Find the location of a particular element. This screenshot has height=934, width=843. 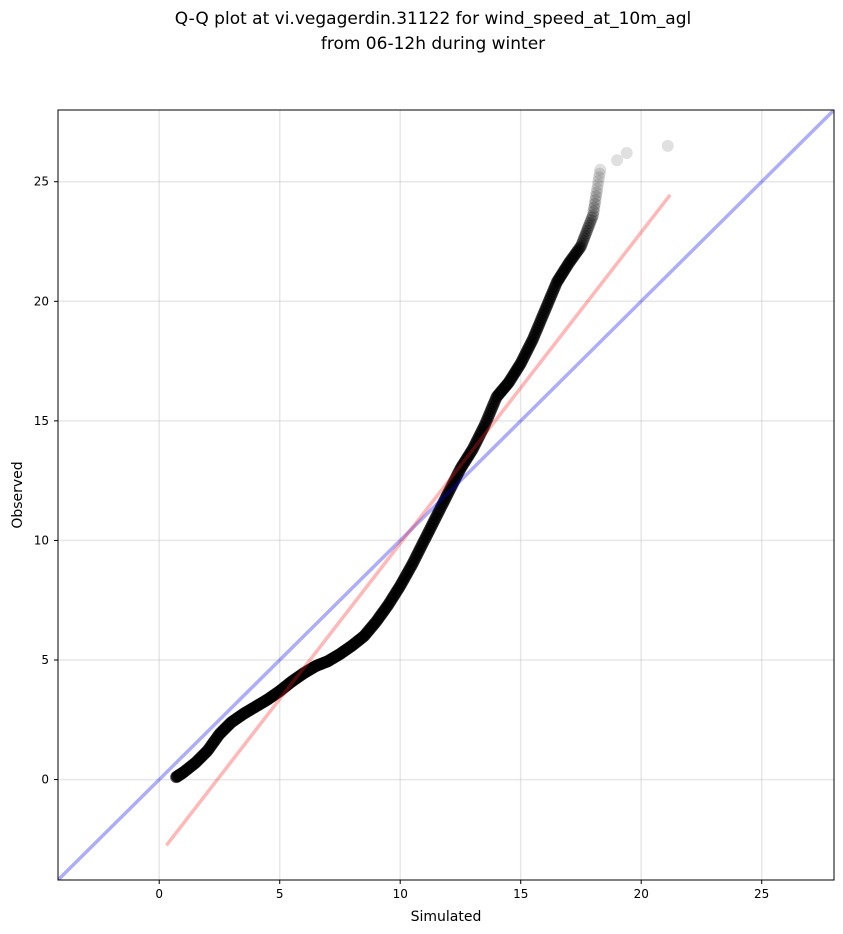

x-axis-label: Simulated is located at coordinates (446, 917).